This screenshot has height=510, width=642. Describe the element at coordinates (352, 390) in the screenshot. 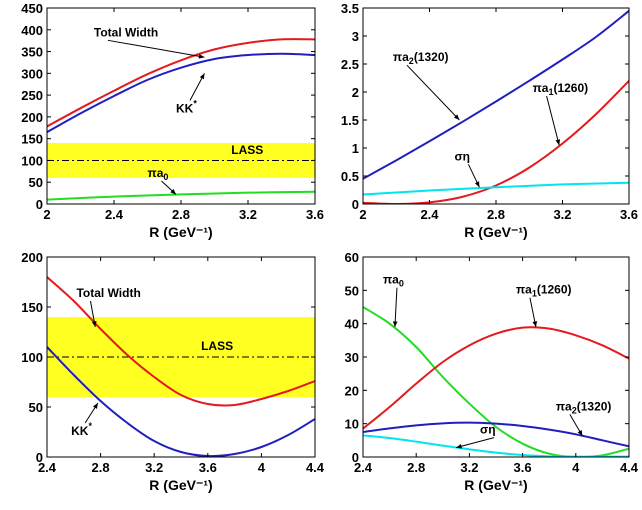

I see `y-tick-label: 20` at that location.